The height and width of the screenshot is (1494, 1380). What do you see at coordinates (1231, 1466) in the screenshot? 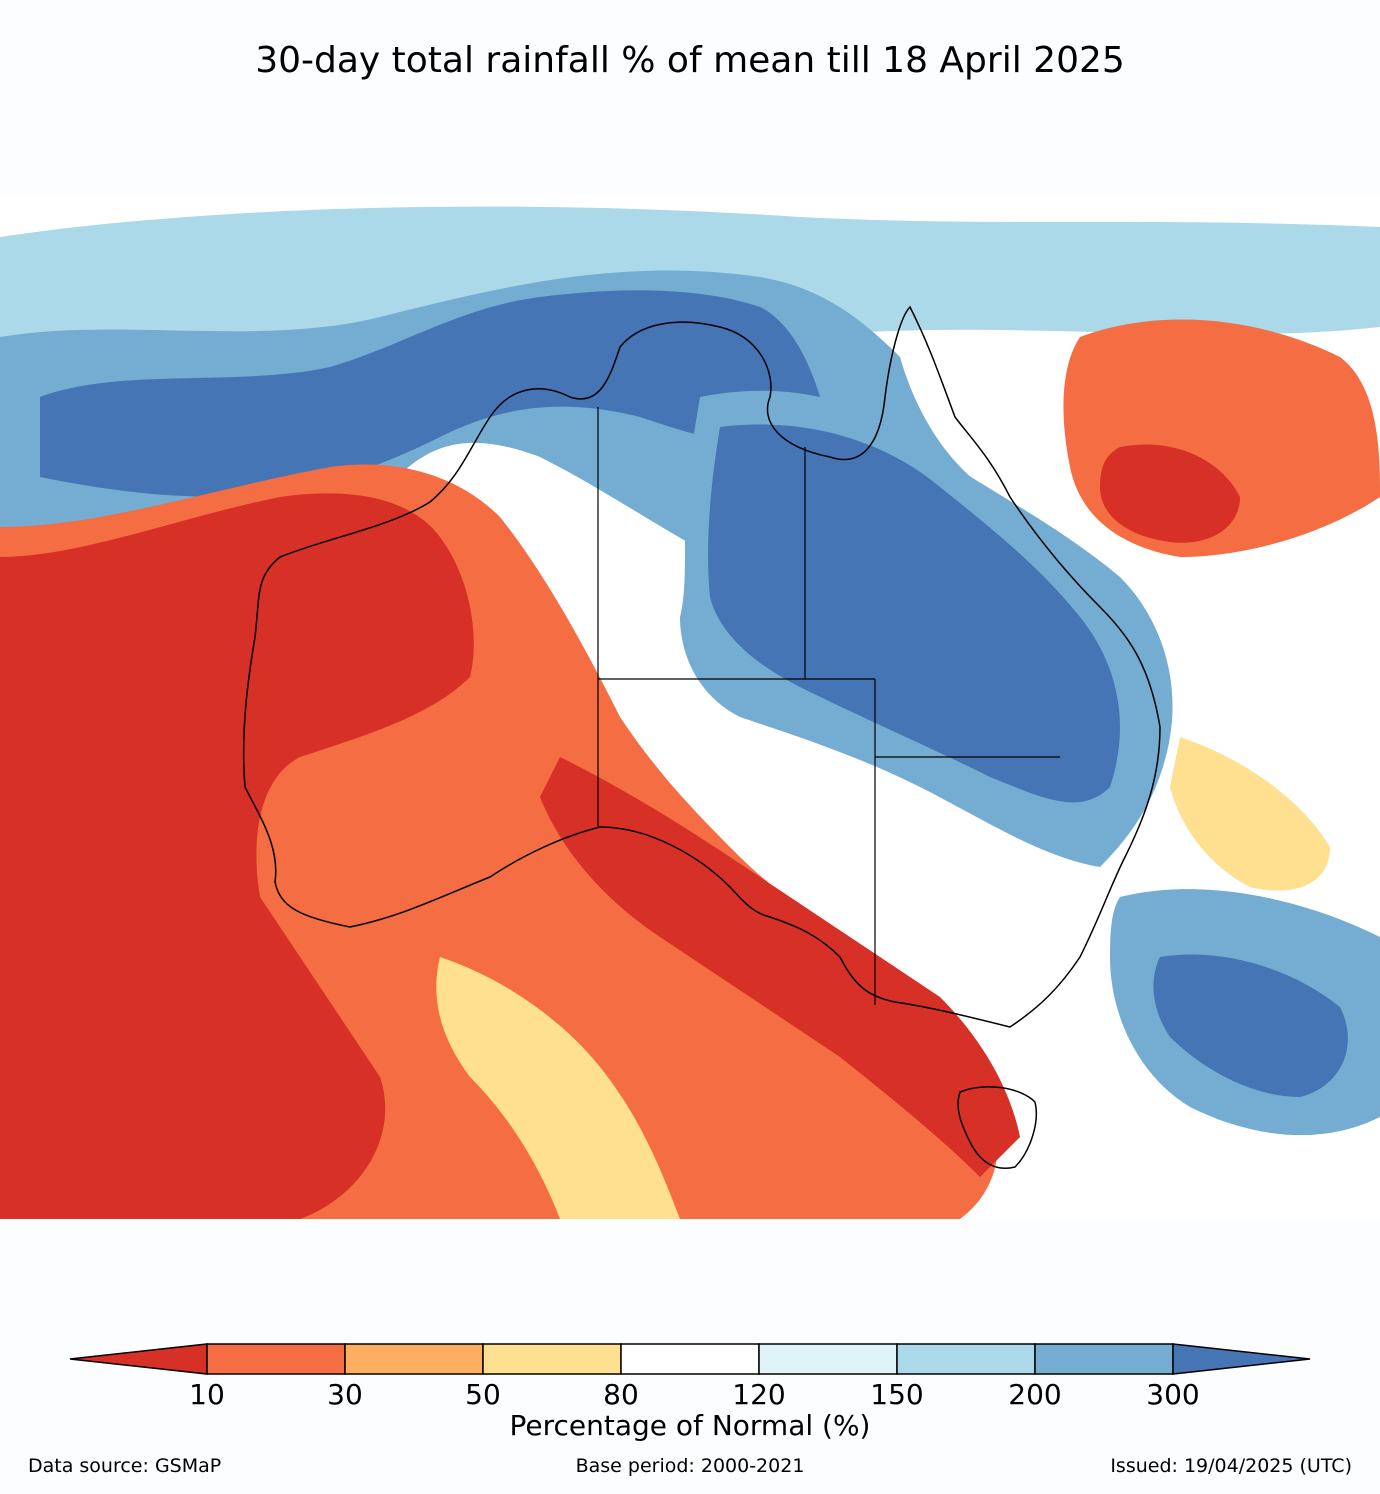
I see `issued-date: Issued: 19/04/2025 (UTC)` at bounding box center [1231, 1466].